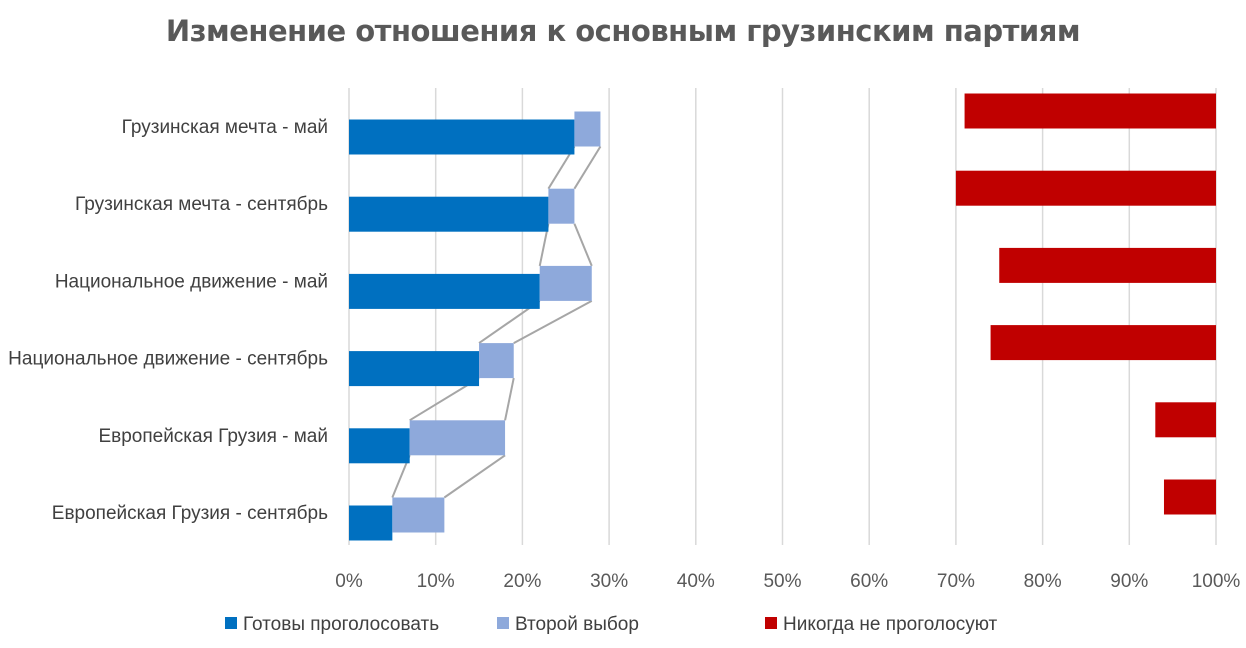 The height and width of the screenshot is (648, 1246). I want to click on x-tick-label: 40%, so click(696, 581).